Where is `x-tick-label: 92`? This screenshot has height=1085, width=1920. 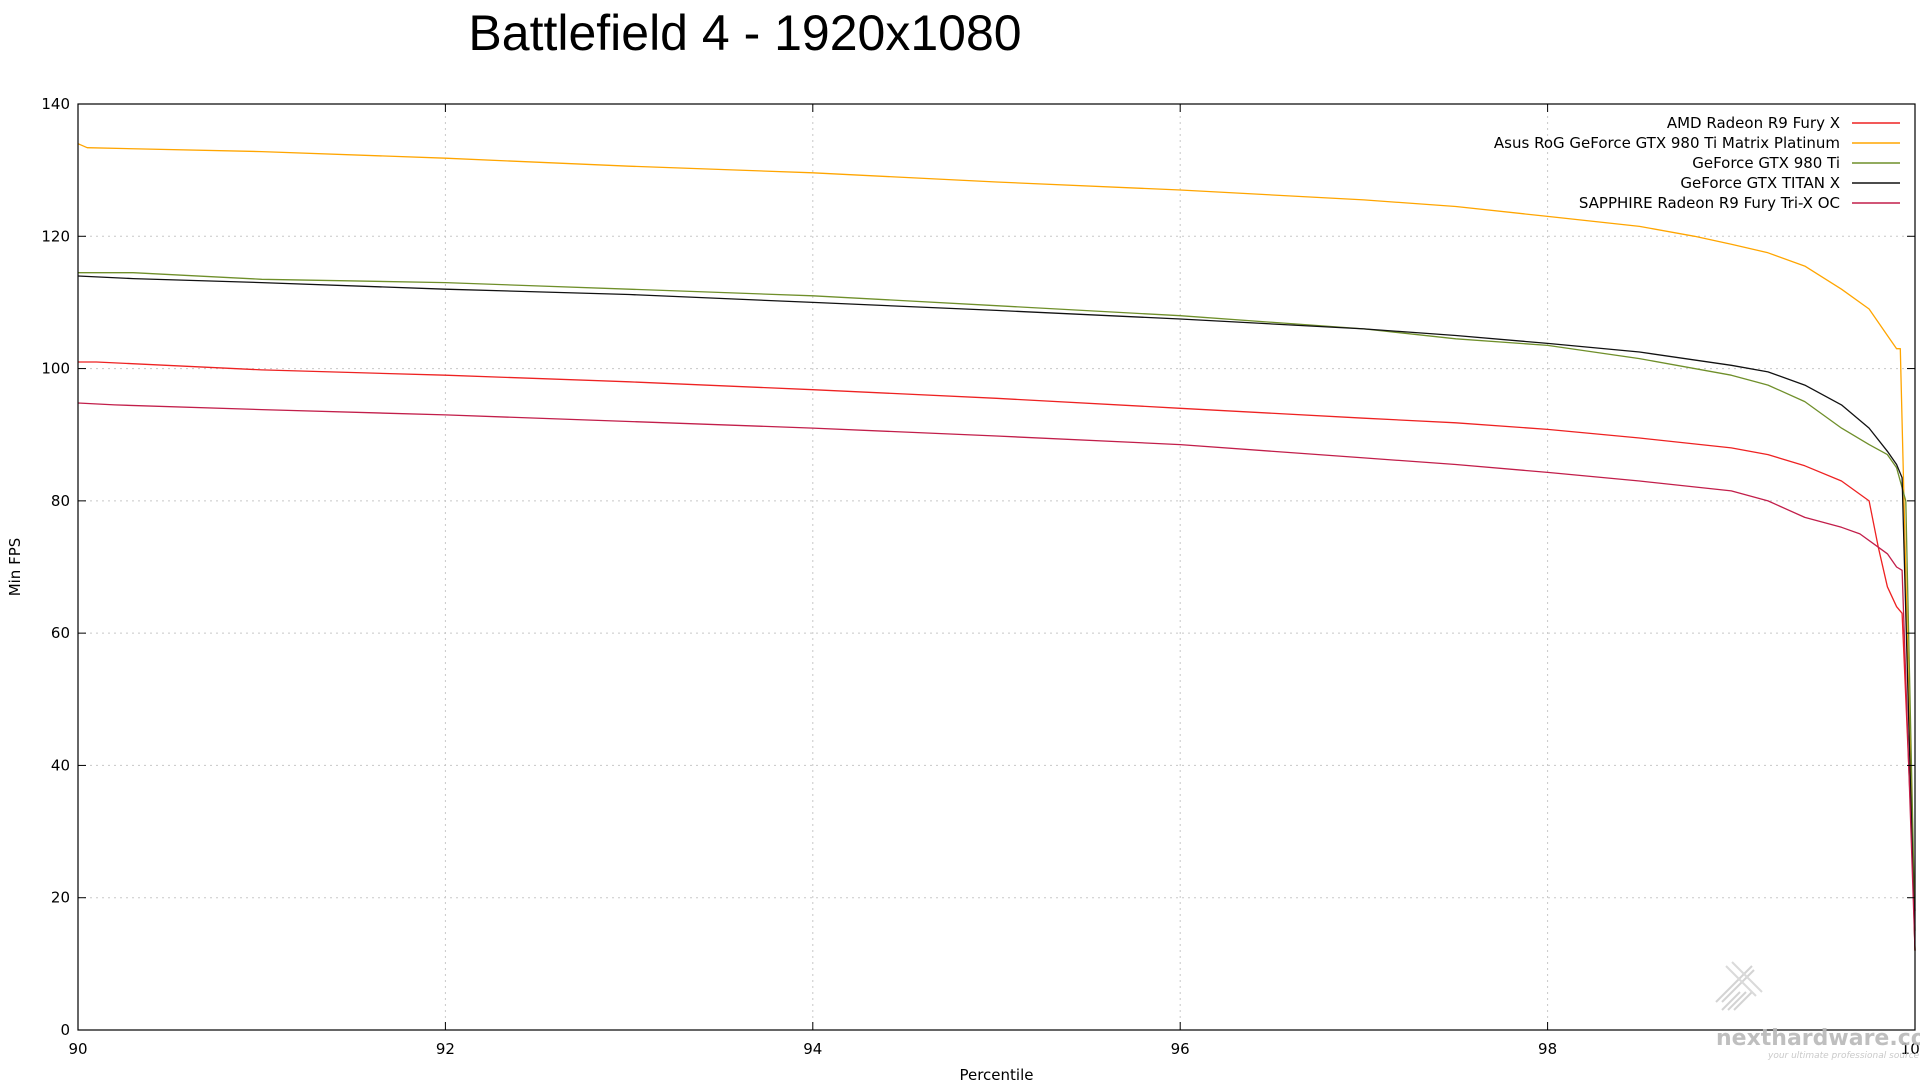 x-tick-label: 92 is located at coordinates (445, 1049).